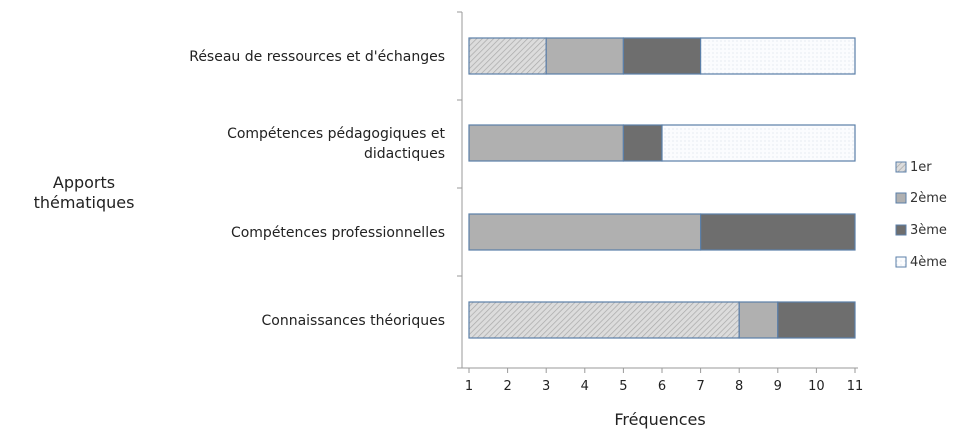  I want to click on legend-item: 1er, so click(913, 167).